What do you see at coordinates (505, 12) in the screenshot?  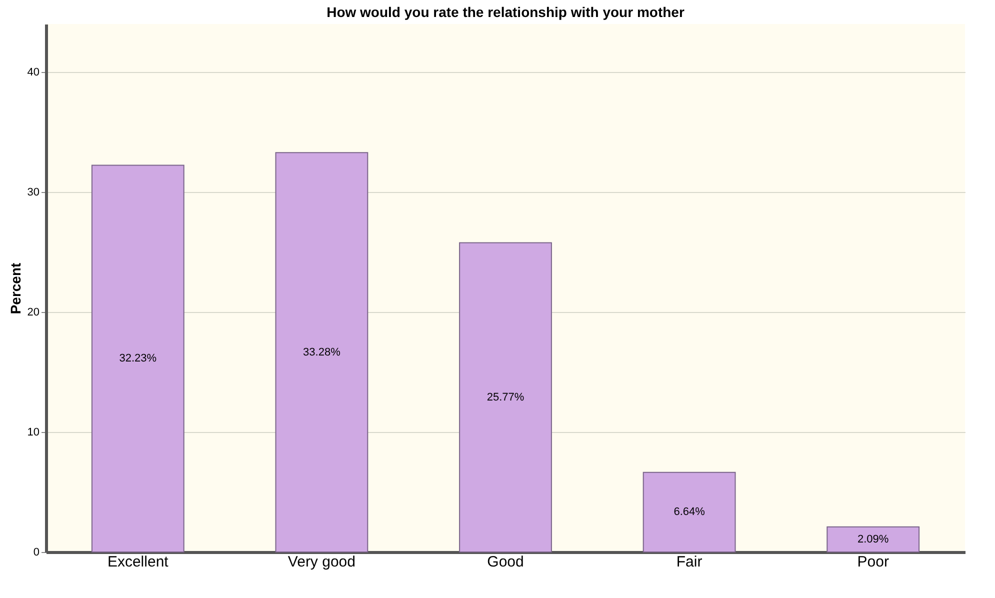 I see `chart-title: How would you rate the relationship with your mother` at bounding box center [505, 12].